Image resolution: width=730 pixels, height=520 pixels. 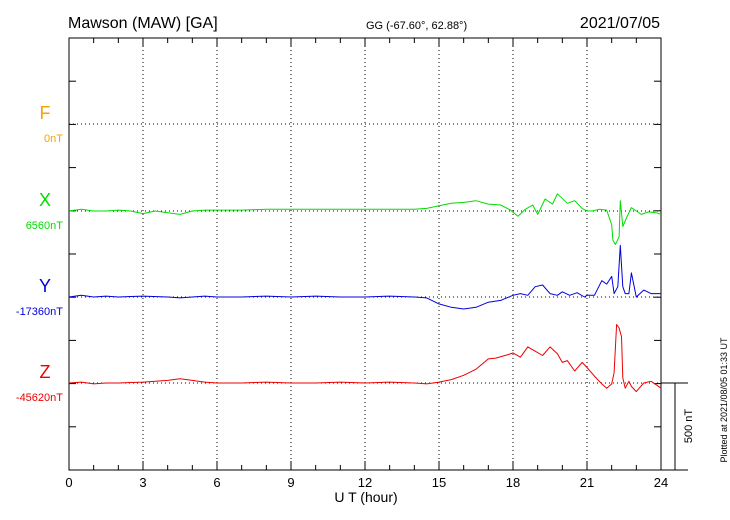 I want to click on x-tick-label: 3, so click(x=142, y=482).